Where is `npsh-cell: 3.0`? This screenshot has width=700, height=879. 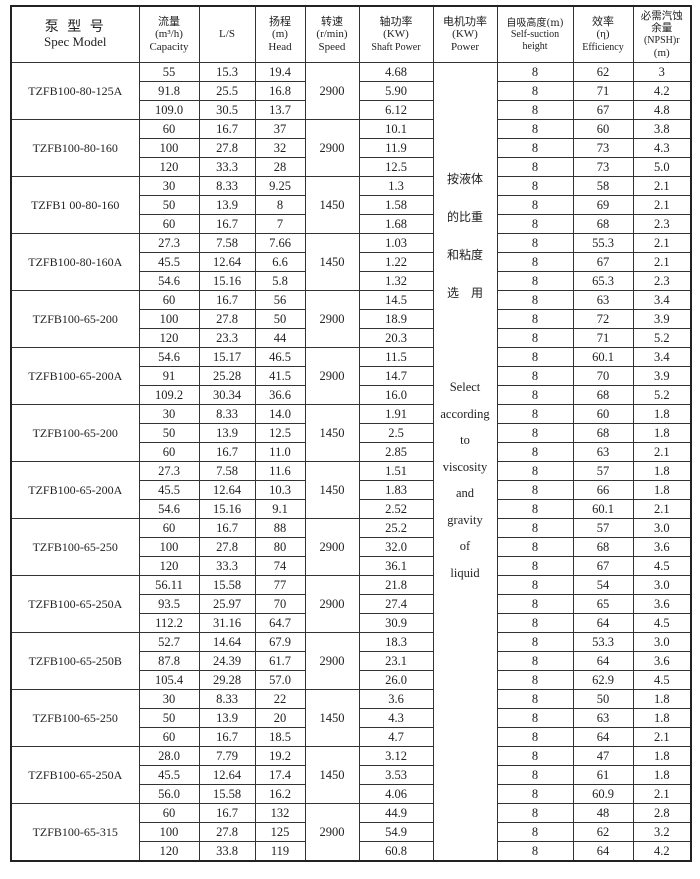
npsh-cell: 3.0 is located at coordinates (662, 642).